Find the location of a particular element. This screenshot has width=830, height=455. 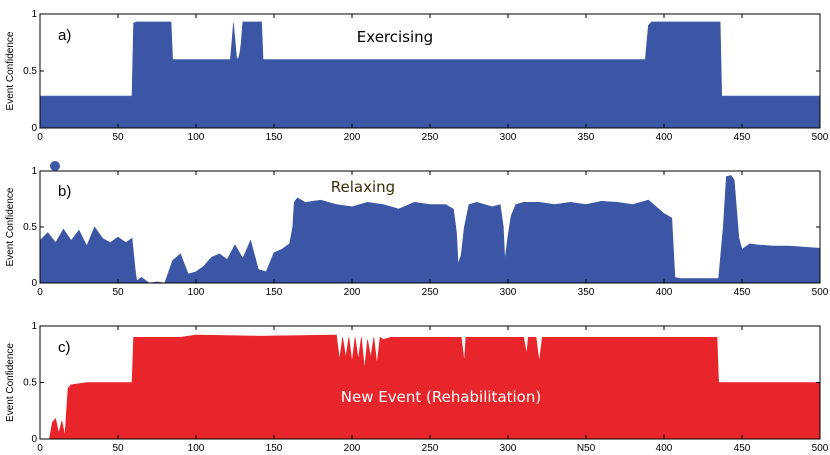

panel-label: c) is located at coordinates (64, 347).